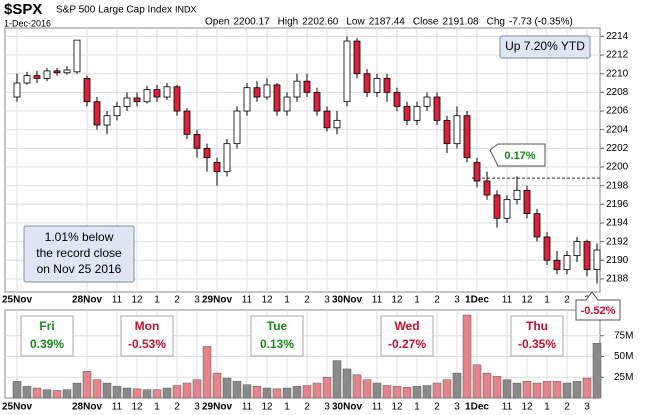 This screenshot has width=650, height=415. What do you see at coordinates (320, 22) in the screenshot?
I see `header-value: 2202.60` at bounding box center [320, 22].